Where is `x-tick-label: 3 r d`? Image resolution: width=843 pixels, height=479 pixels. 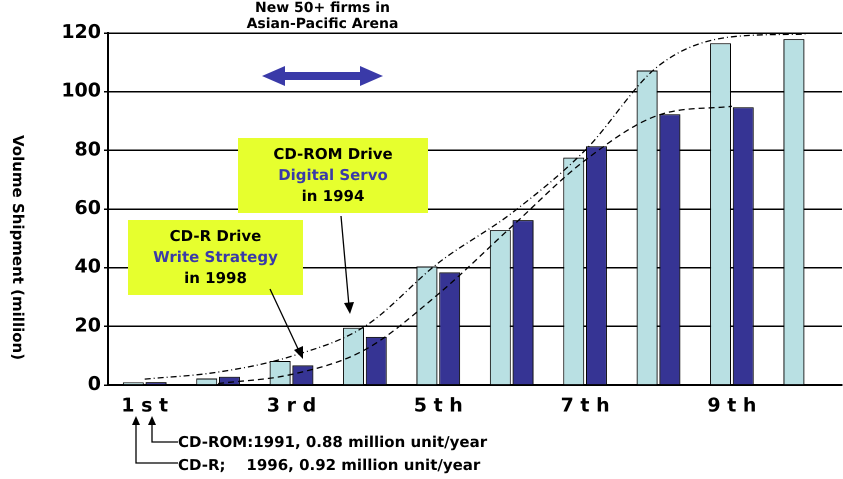 x-tick-label: 3 r d is located at coordinates (291, 405).